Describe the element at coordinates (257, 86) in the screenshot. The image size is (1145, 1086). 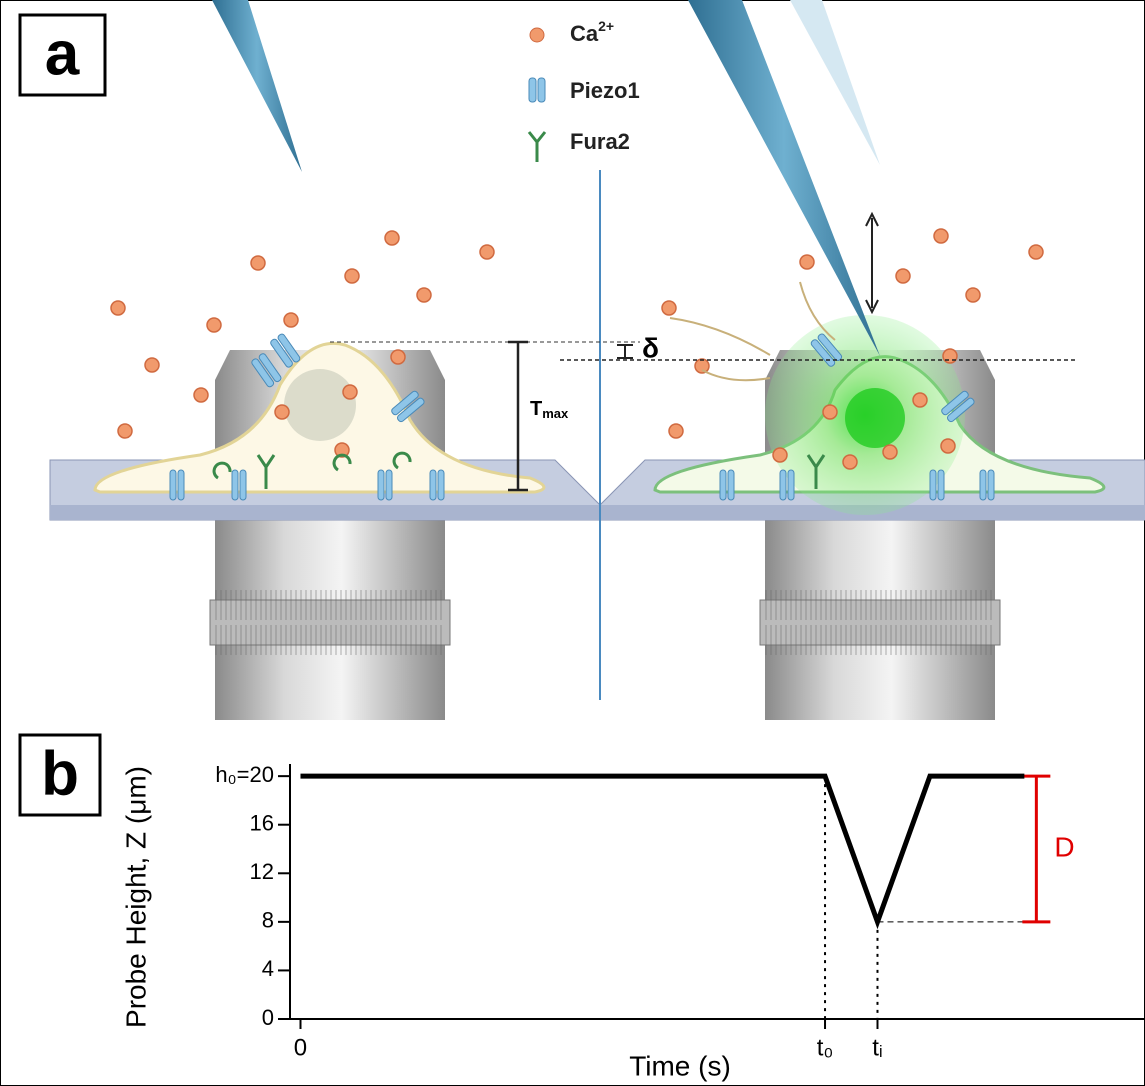
I see `pipette-left` at that location.